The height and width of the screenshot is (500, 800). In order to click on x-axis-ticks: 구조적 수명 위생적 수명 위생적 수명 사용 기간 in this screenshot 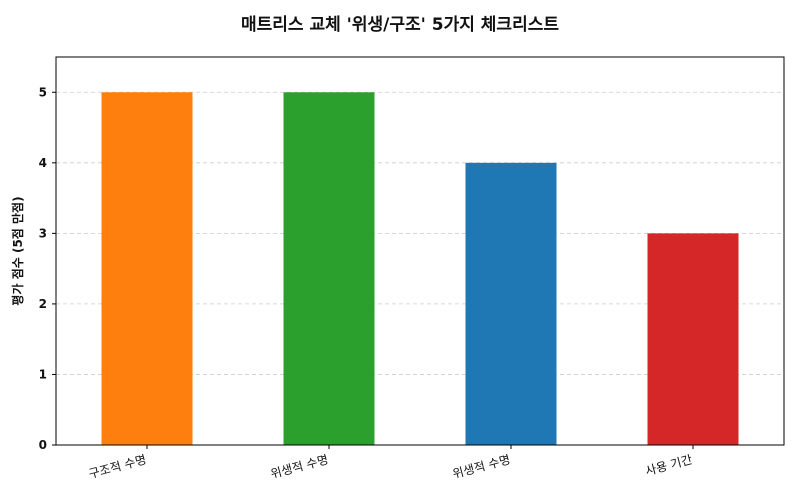, I will do `click(390, 463)`.